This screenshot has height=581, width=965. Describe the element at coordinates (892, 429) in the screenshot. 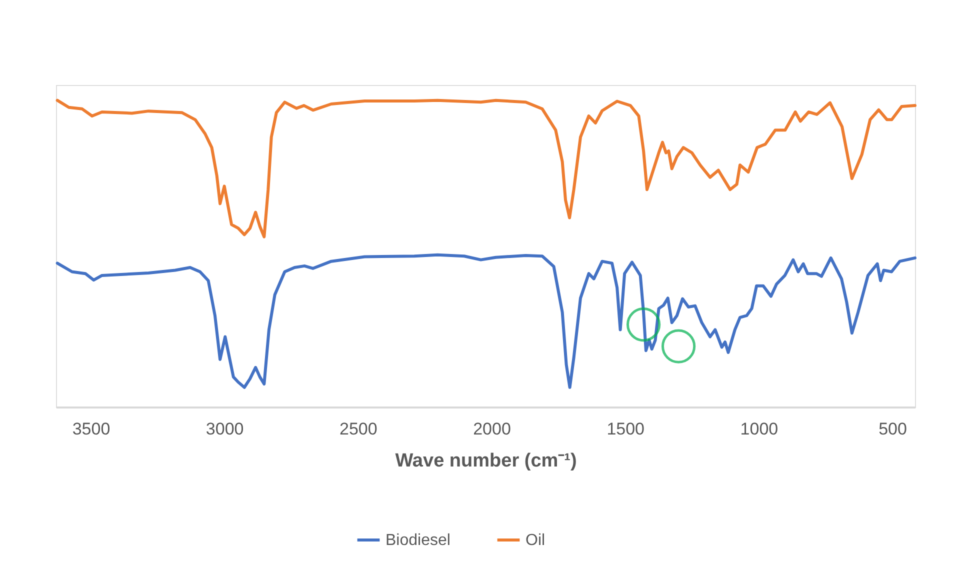

I see `x-tick-label: 500` at that location.